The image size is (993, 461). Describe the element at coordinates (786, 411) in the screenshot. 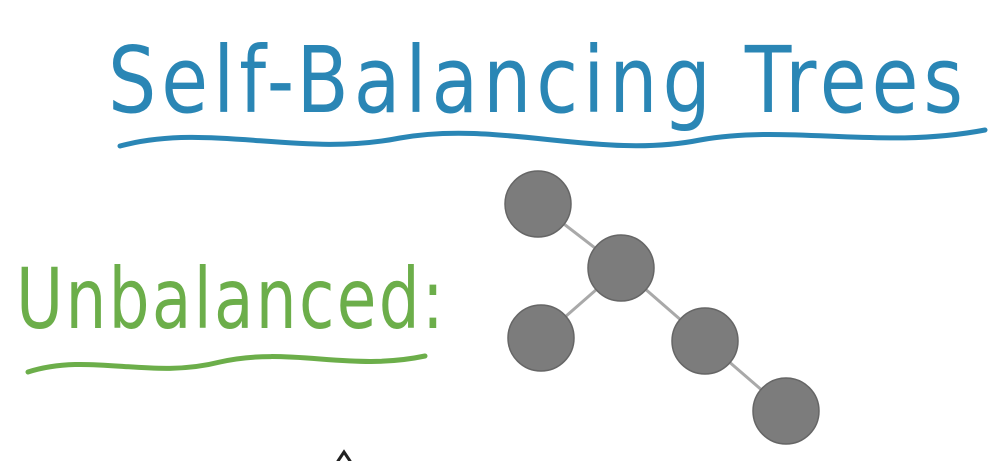

I see `tree-node-leaf` at that location.